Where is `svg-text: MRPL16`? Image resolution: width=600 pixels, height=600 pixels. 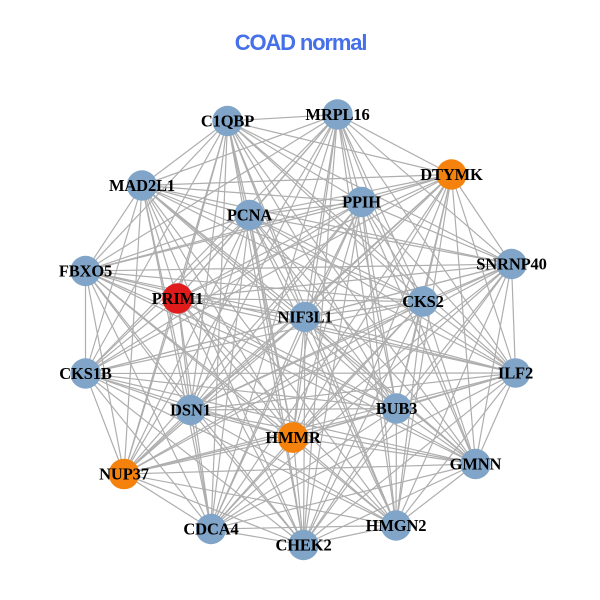 svg-text: MRPL16 is located at coordinates (337, 114).